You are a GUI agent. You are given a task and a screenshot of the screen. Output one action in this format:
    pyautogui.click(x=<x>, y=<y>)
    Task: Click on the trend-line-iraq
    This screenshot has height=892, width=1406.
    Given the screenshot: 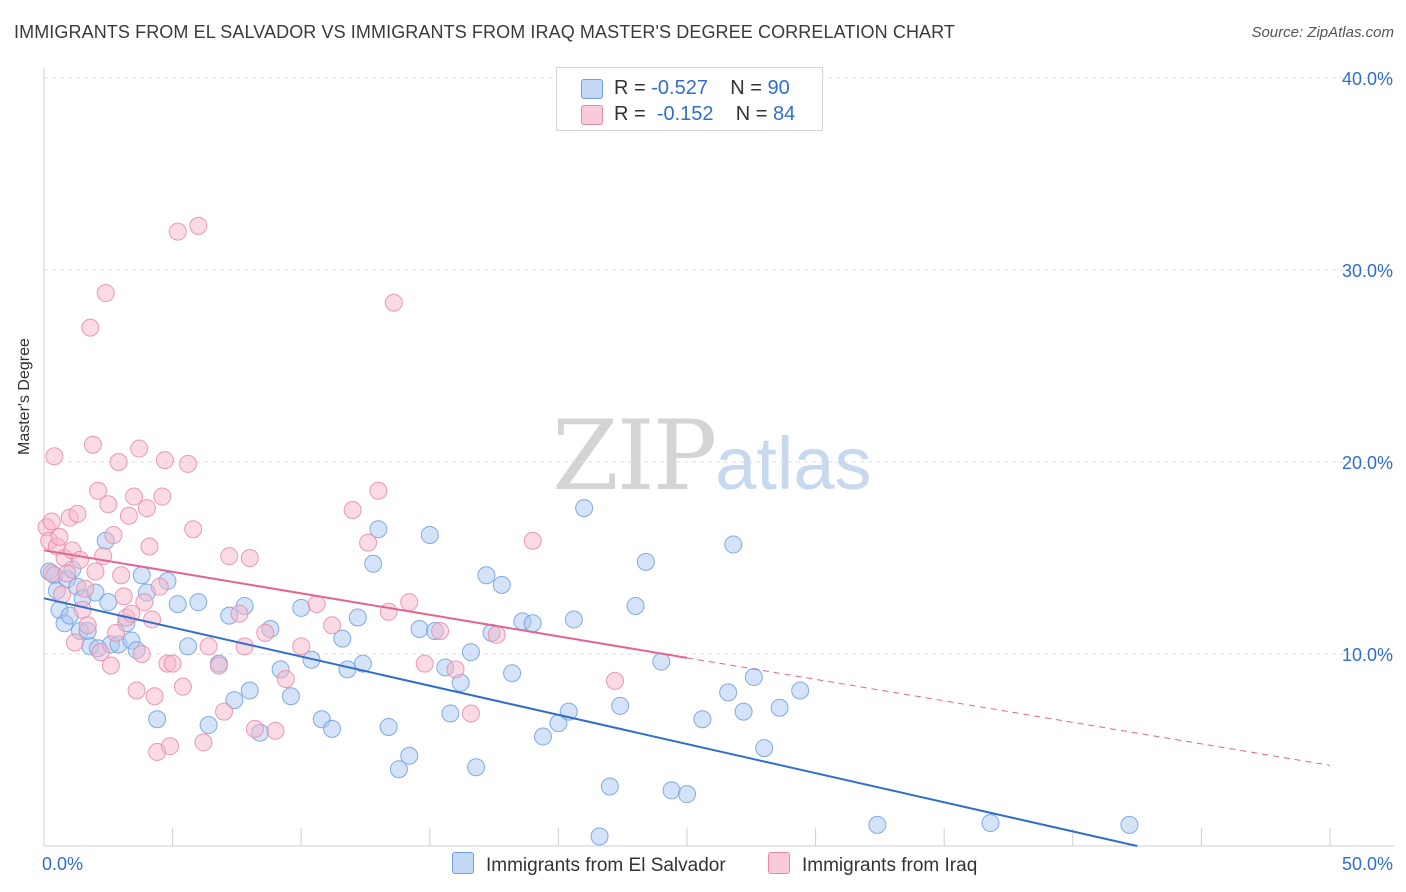 What is the action you would take?
    pyautogui.click(x=365, y=604)
    